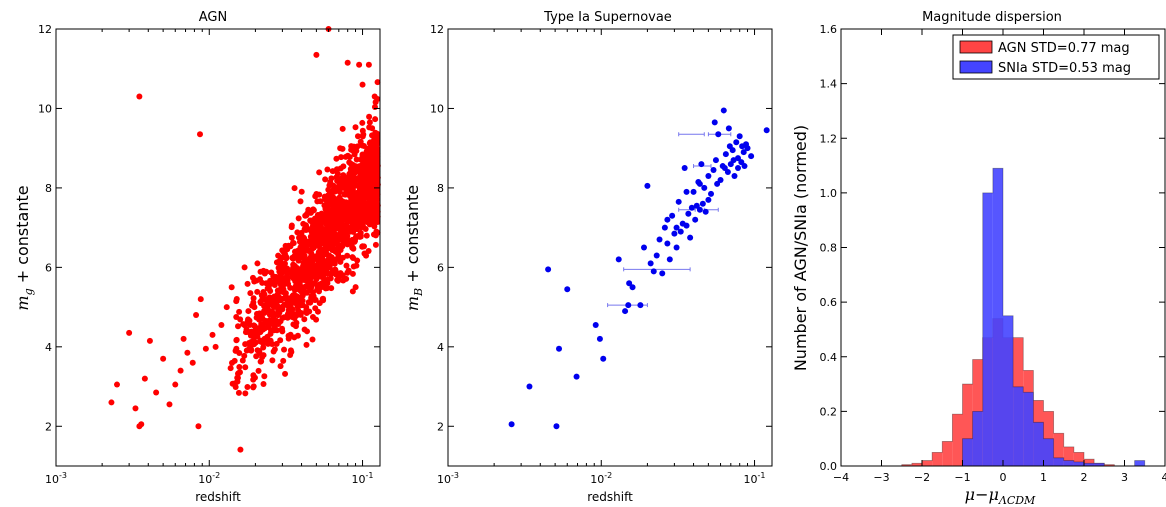  Describe the element at coordinates (639, 268) in the screenshot. I see `plot-area-snia` at that location.